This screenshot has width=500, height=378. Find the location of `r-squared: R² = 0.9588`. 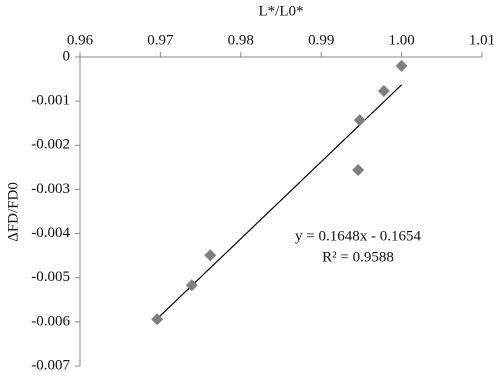

r-squared: R² = 0.9588 is located at coordinates (358, 257).